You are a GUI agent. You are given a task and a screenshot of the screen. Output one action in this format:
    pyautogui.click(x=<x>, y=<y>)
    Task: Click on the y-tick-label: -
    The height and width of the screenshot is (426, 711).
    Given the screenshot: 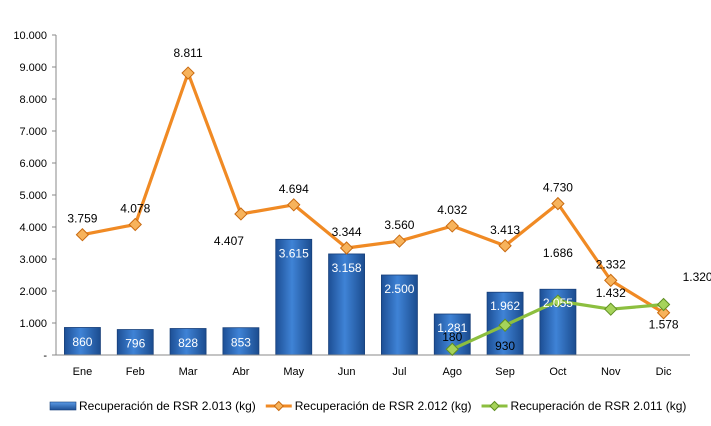 What is the action you would take?
    pyautogui.click(x=45, y=356)
    